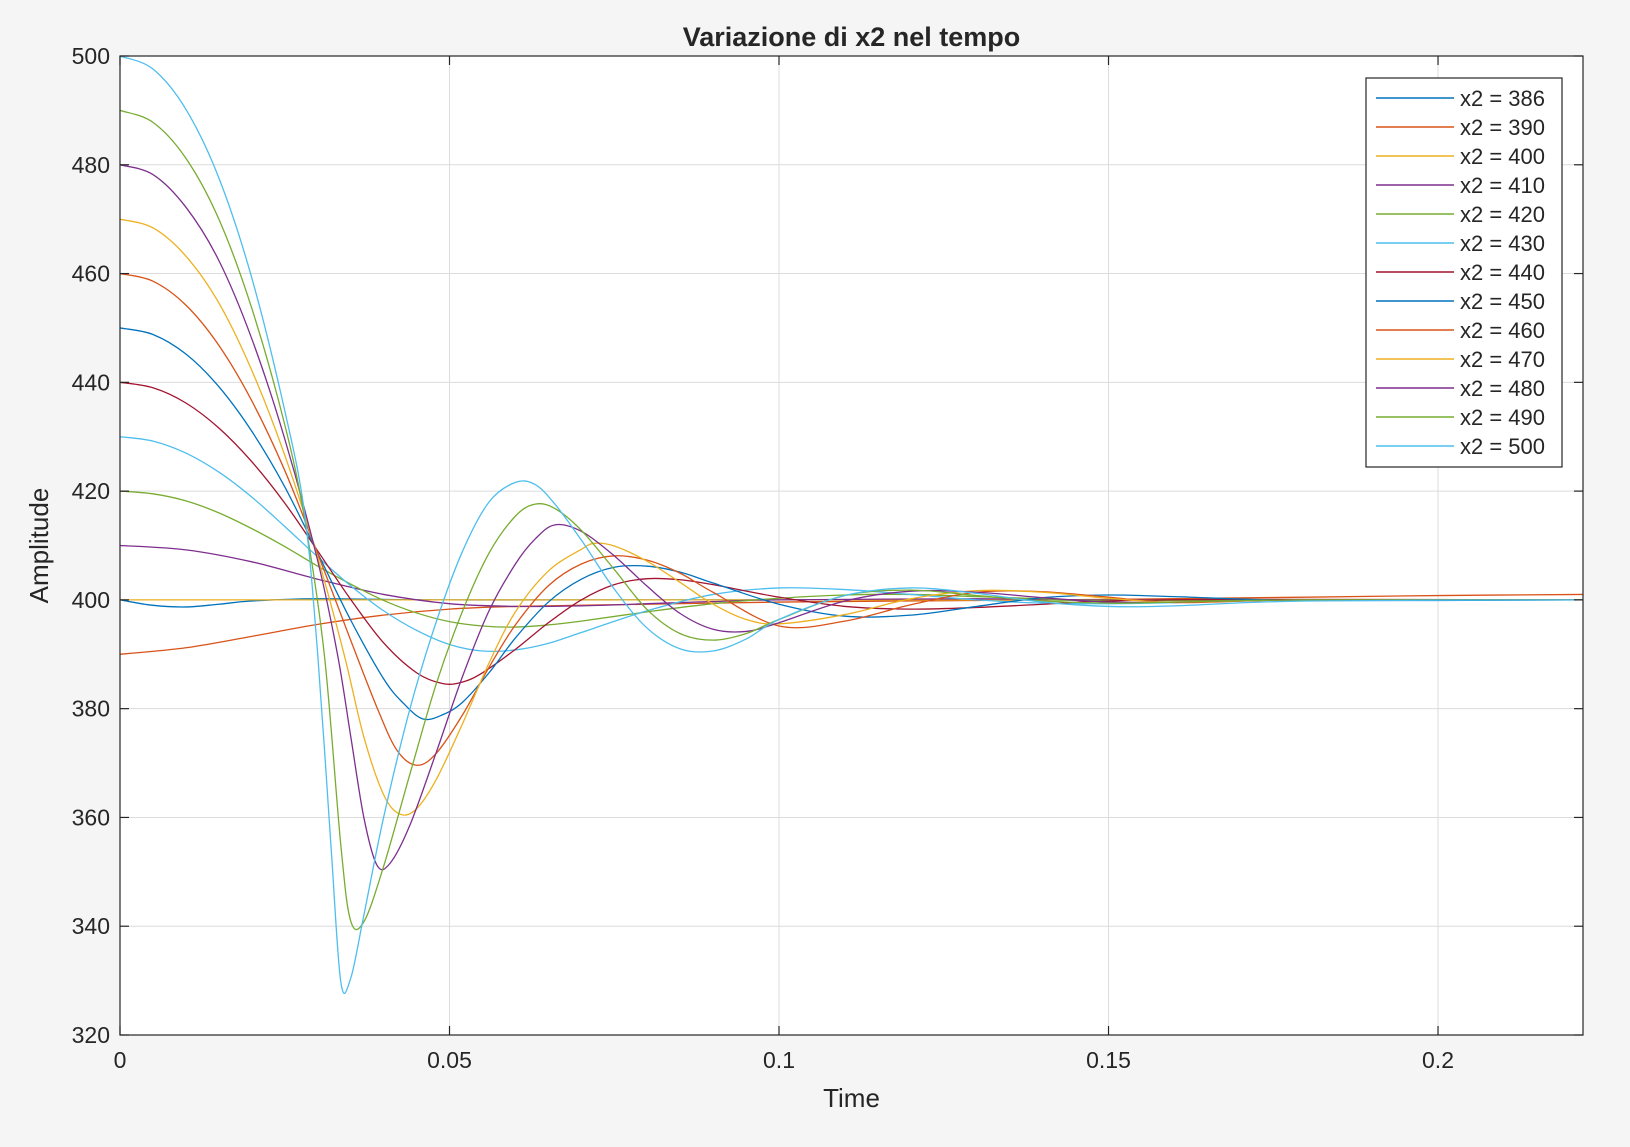 This screenshot has height=1147, width=1630. What do you see at coordinates (91, 382) in the screenshot?
I see `y-tick-label: 440` at bounding box center [91, 382].